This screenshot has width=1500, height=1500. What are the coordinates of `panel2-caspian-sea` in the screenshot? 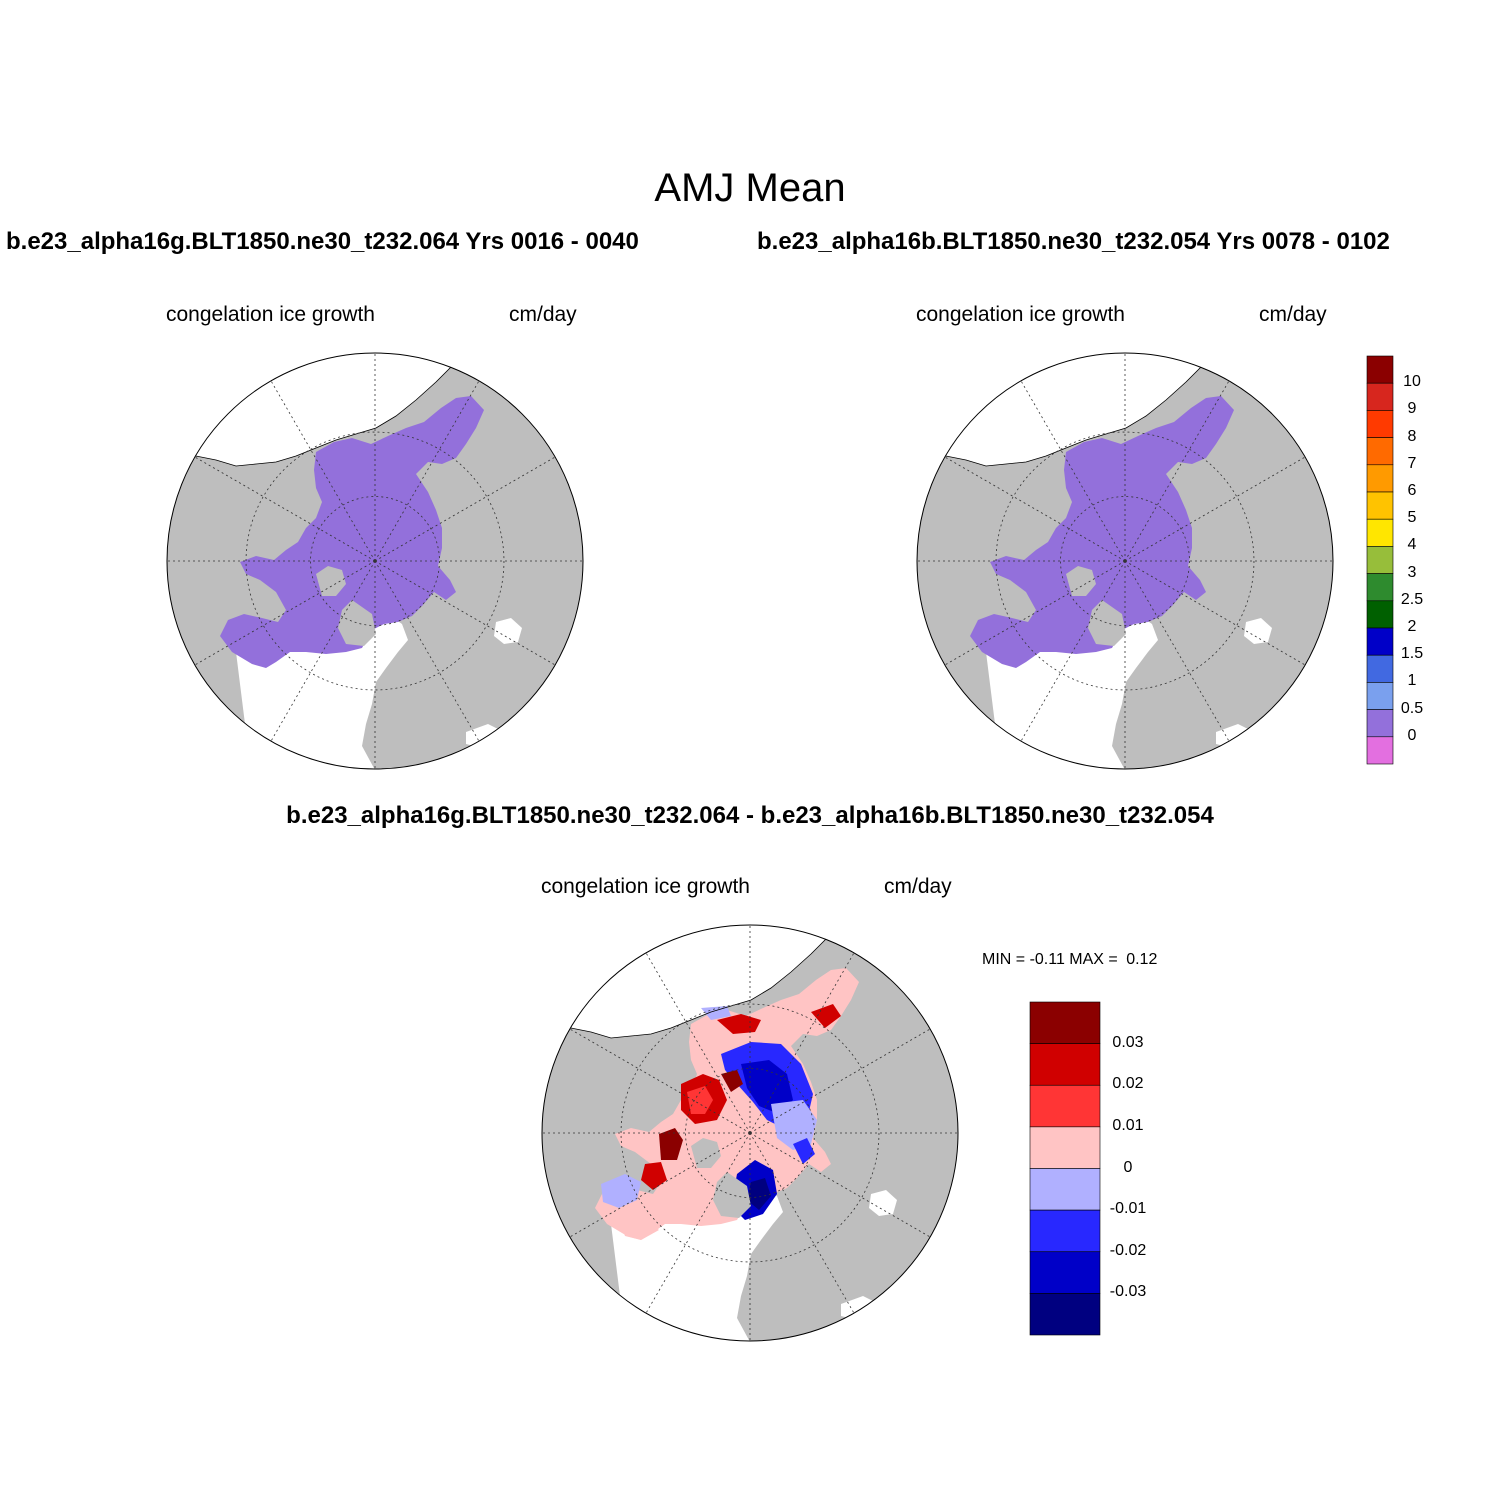 It's located at (1258, 631).